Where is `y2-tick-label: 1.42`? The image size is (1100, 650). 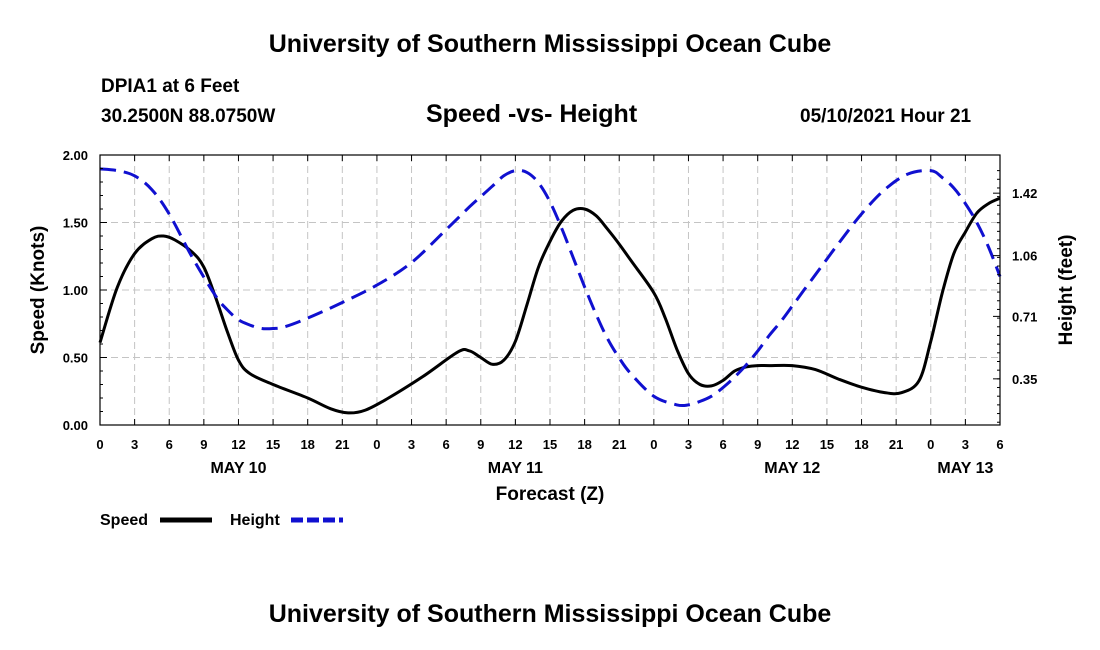
y2-tick-label: 1.42 is located at coordinates (1024, 193).